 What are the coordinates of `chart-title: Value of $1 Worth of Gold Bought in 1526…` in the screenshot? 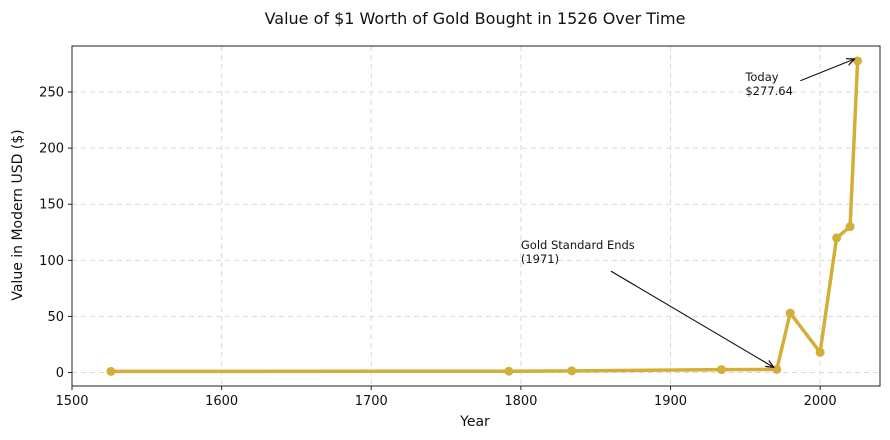 It's located at (475, 18).